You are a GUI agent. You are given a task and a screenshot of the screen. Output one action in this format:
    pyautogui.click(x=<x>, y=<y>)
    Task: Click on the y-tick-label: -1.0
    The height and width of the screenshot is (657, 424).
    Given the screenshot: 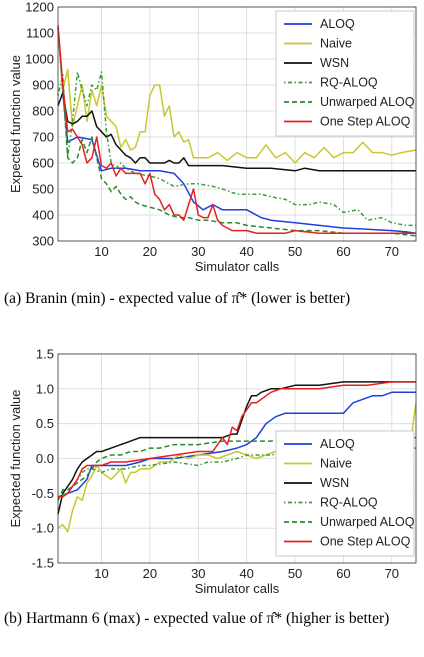 What is the action you would take?
    pyautogui.click(x=43, y=528)
    